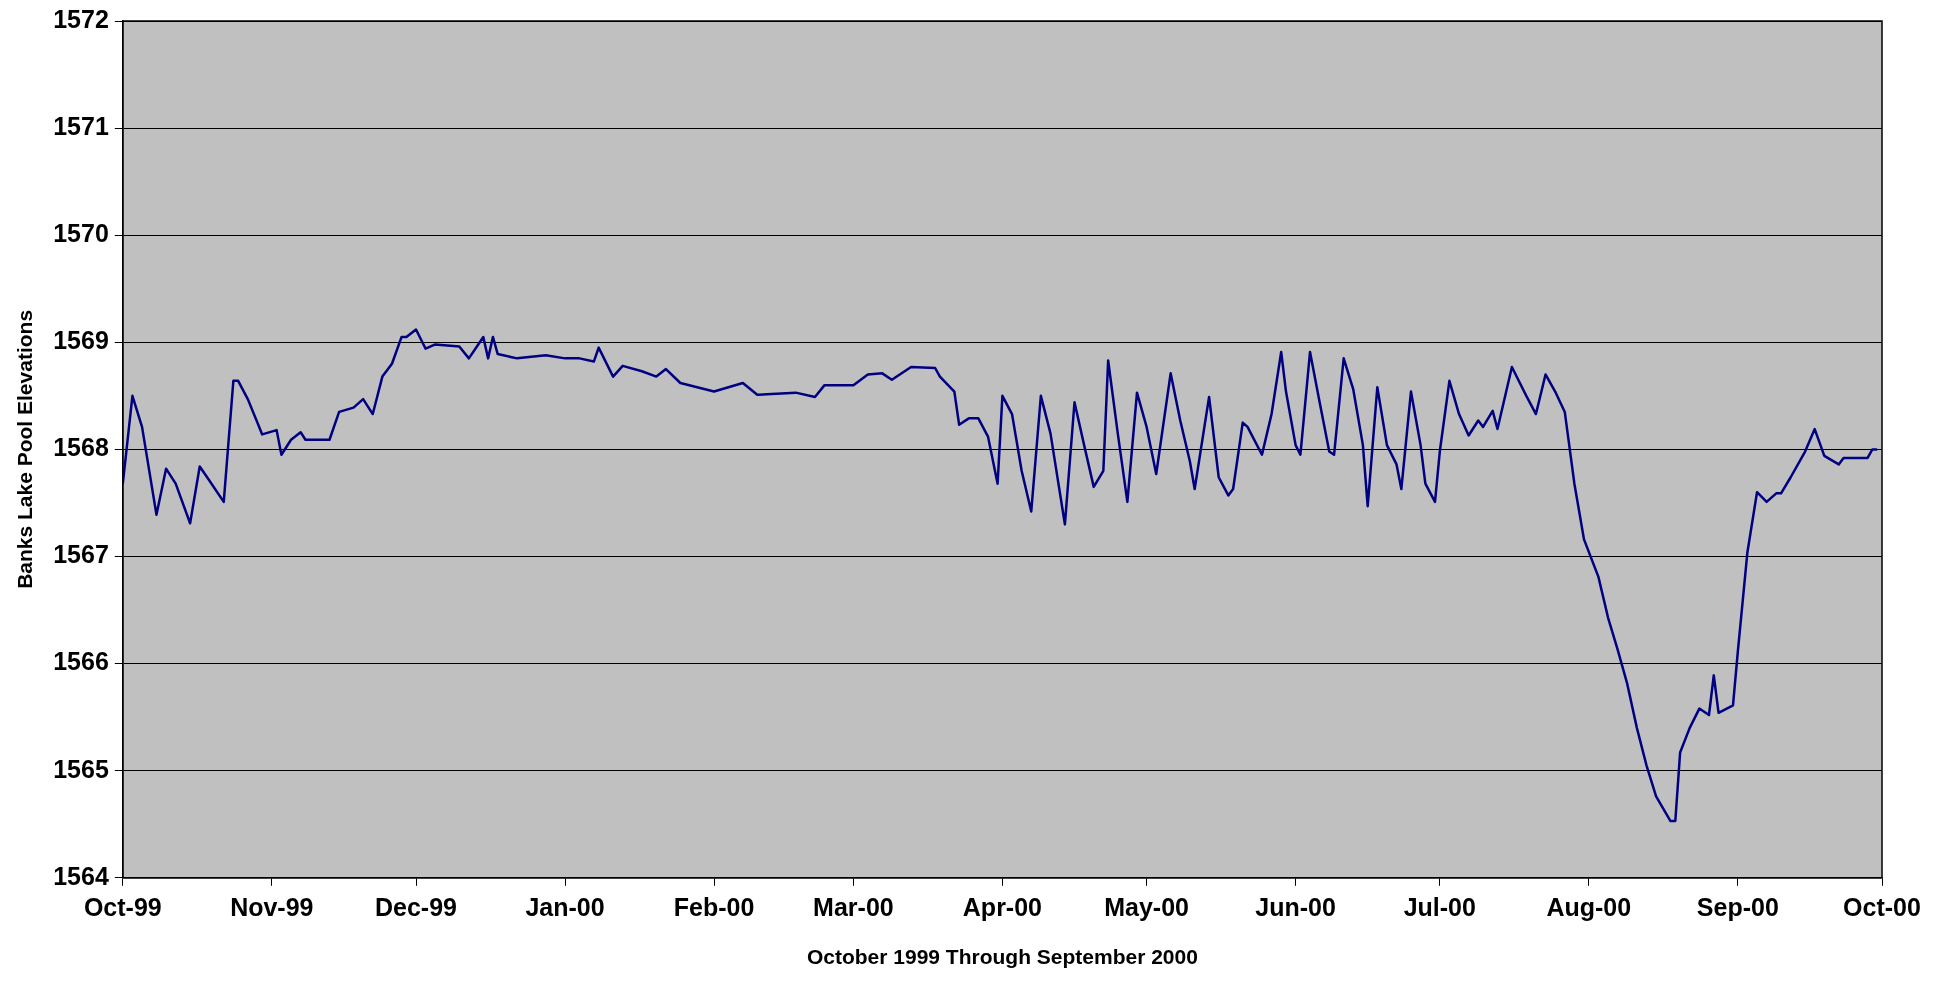 This screenshot has width=1952, height=985. What do you see at coordinates (1002, 957) in the screenshot?
I see `x-axis-title: October 1999 Through September 2000` at bounding box center [1002, 957].